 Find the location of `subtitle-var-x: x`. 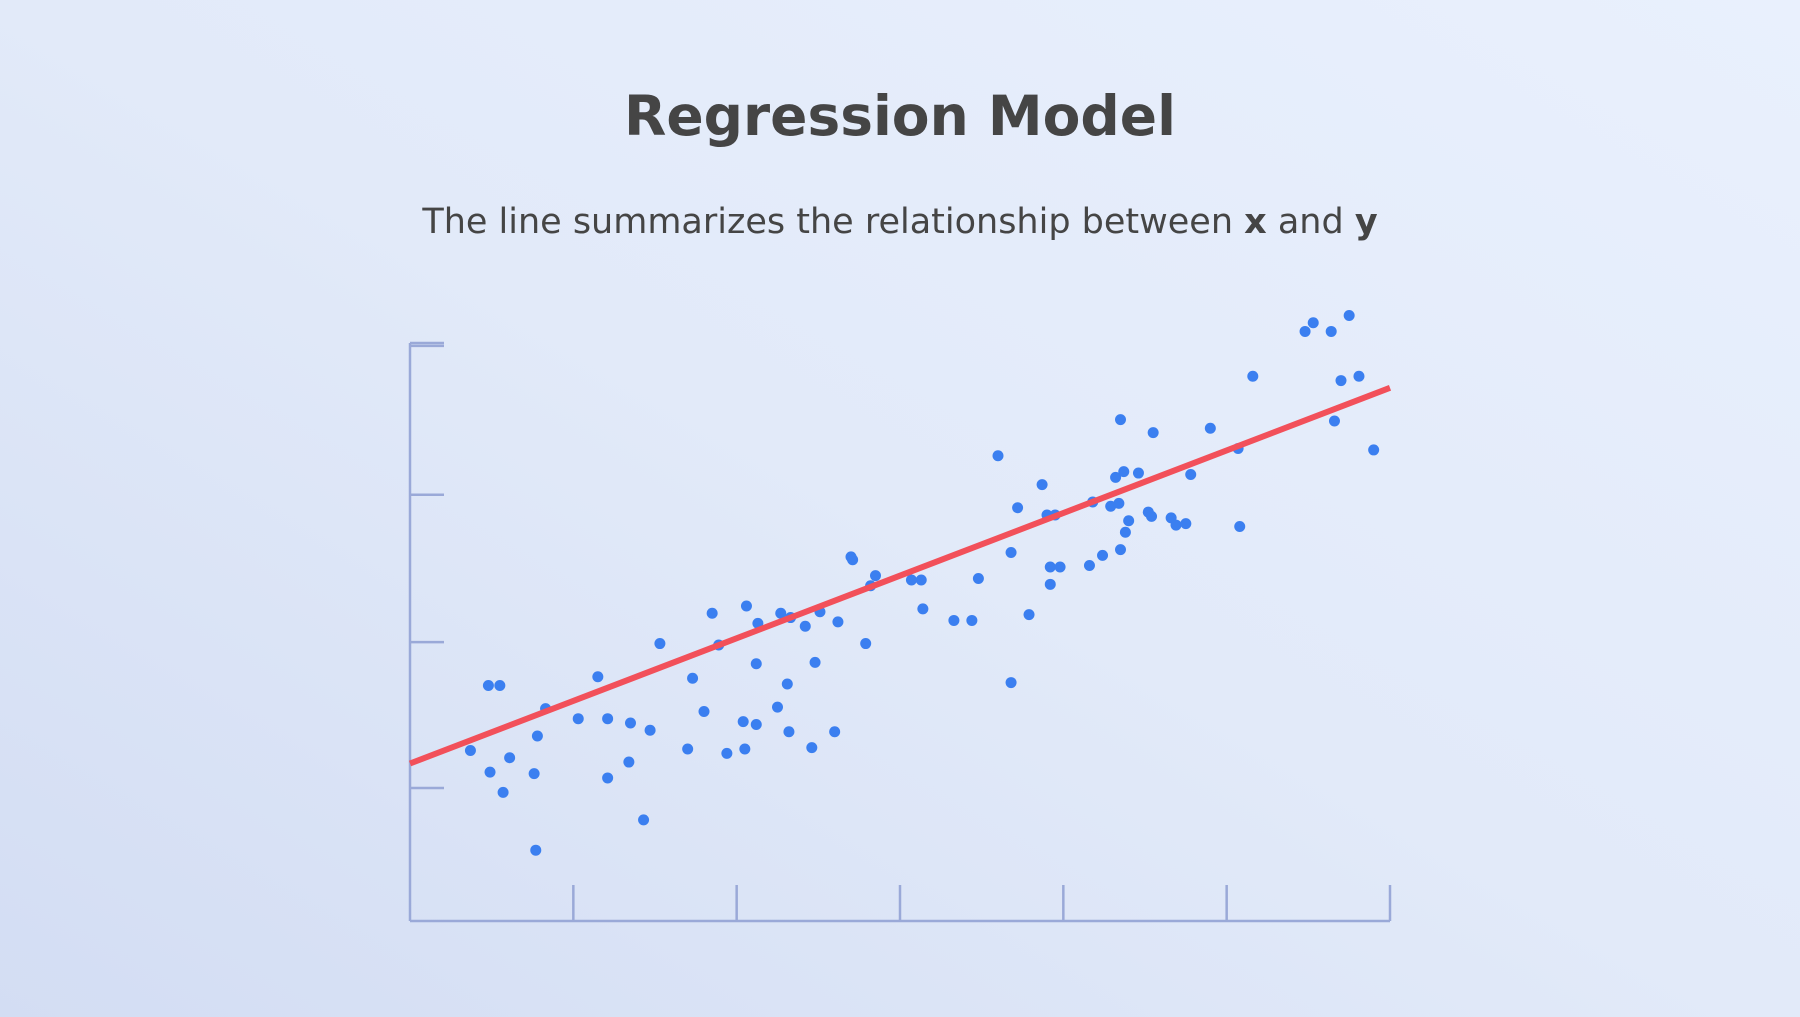

subtitle-var-x: x is located at coordinates (1255, 222).